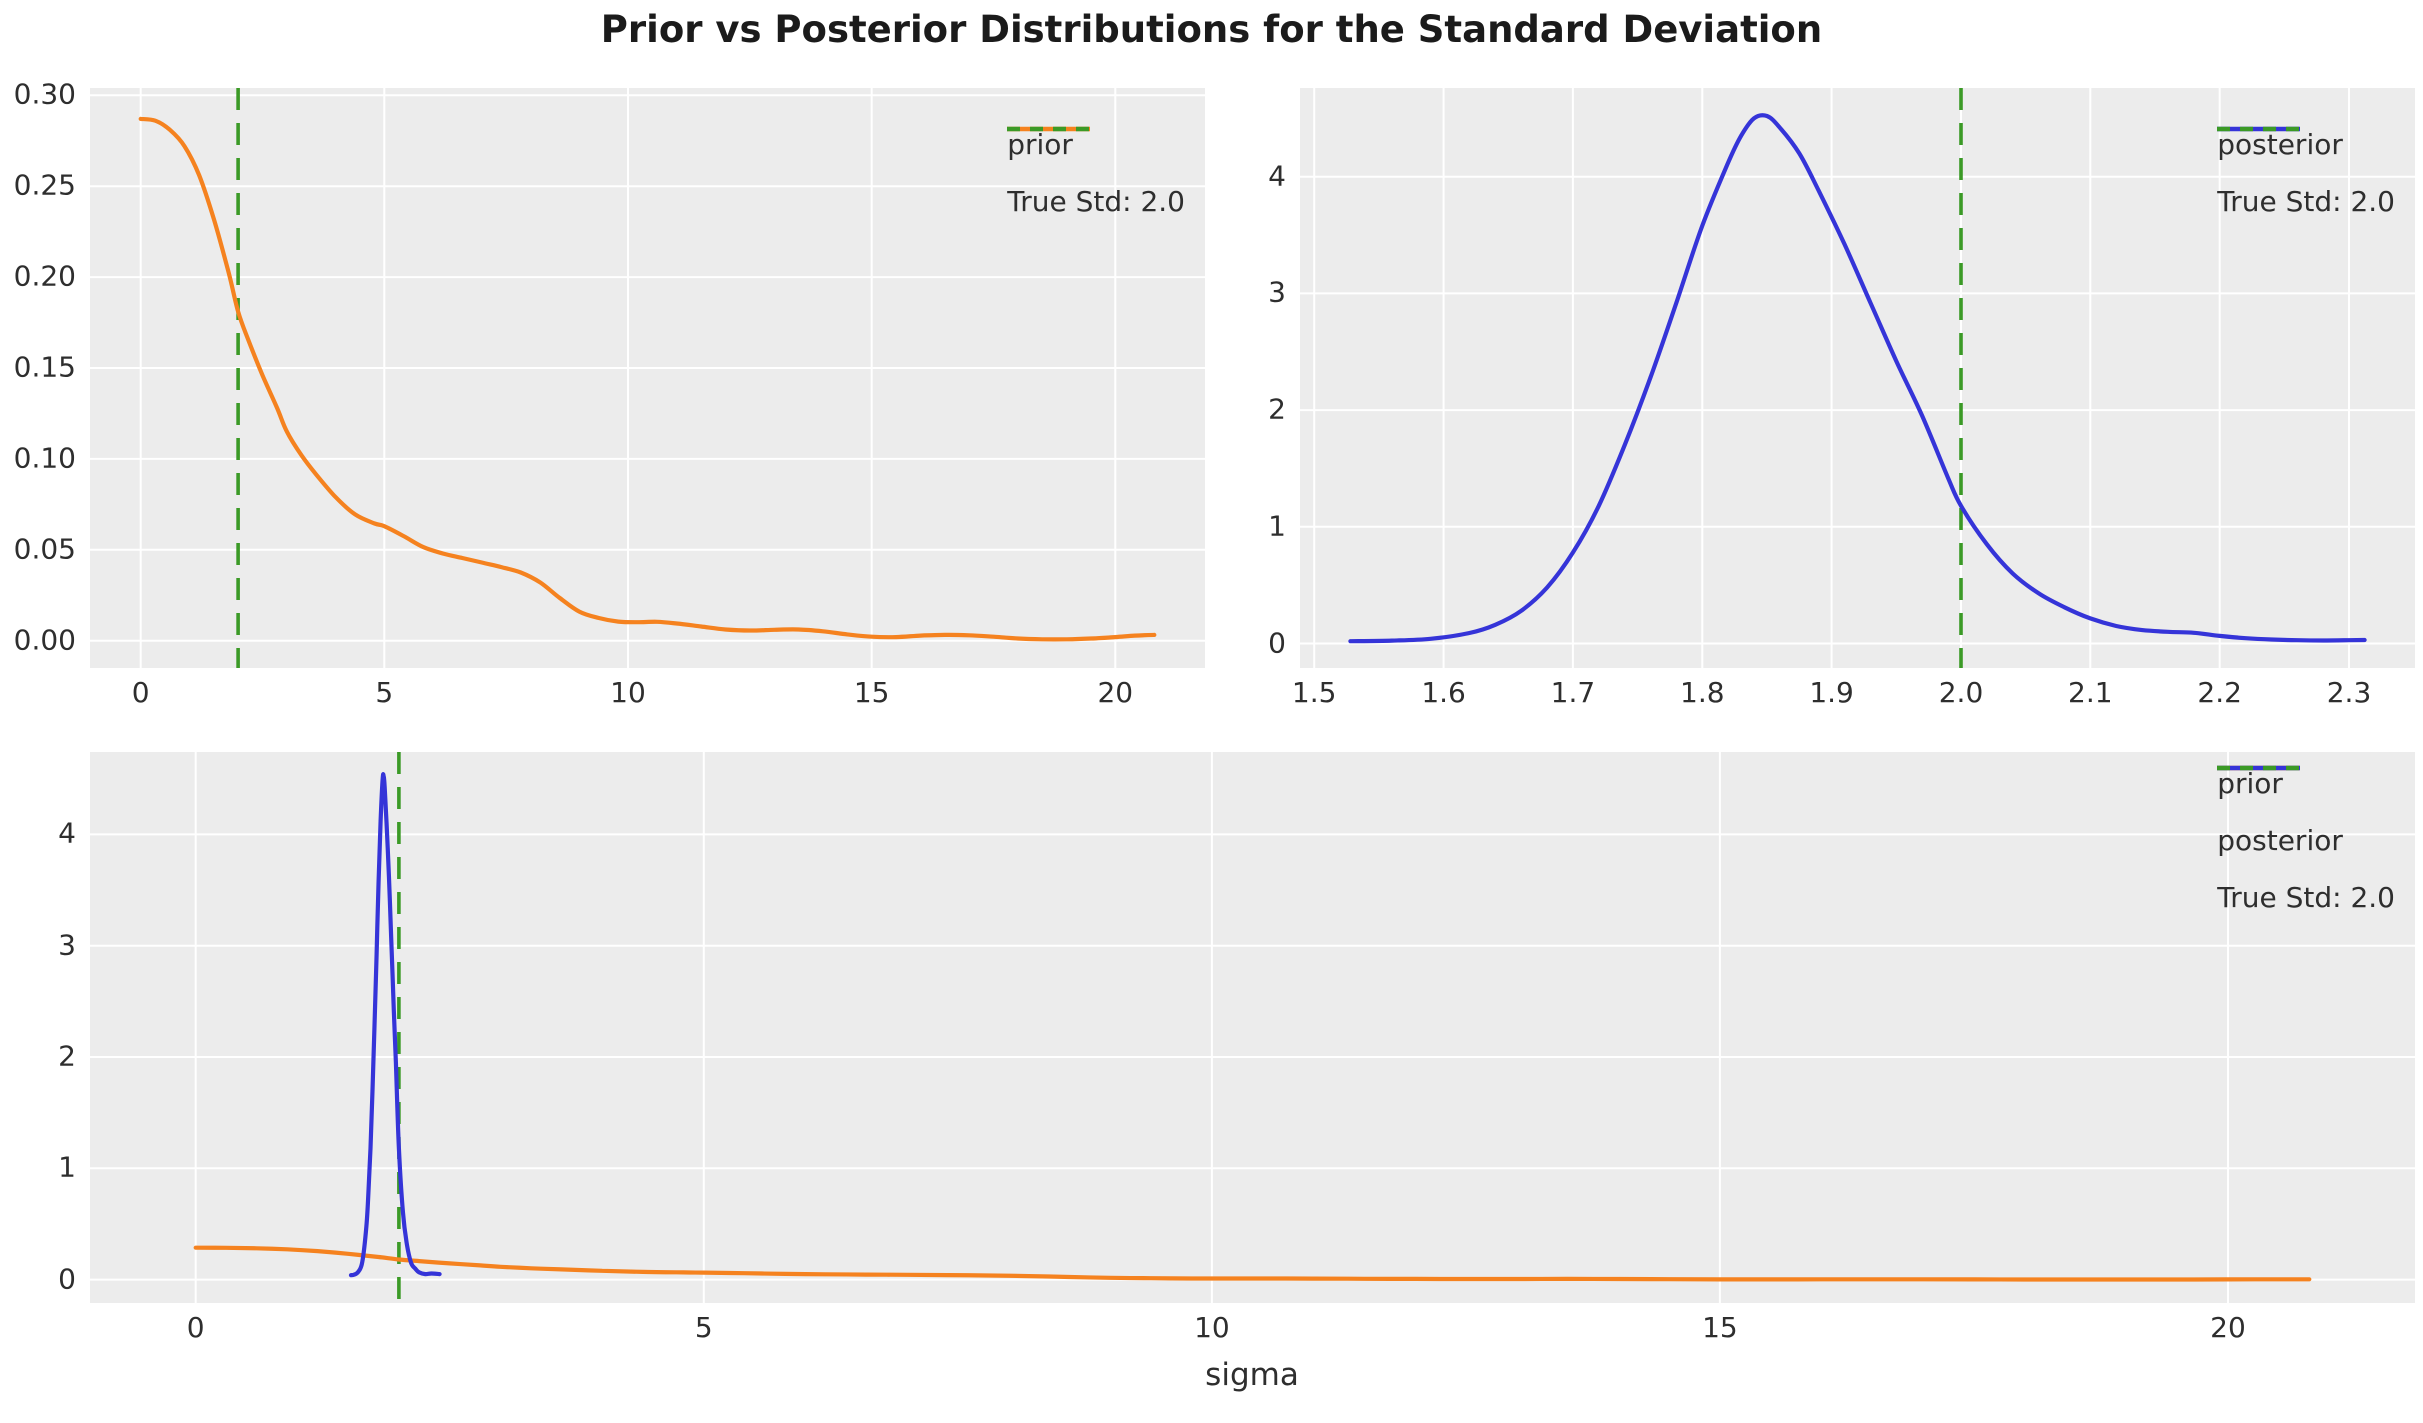 This screenshot has width=2423, height=1423. Describe the element at coordinates (44, 549) in the screenshot. I see `y-tick-label: 0.05` at that location.